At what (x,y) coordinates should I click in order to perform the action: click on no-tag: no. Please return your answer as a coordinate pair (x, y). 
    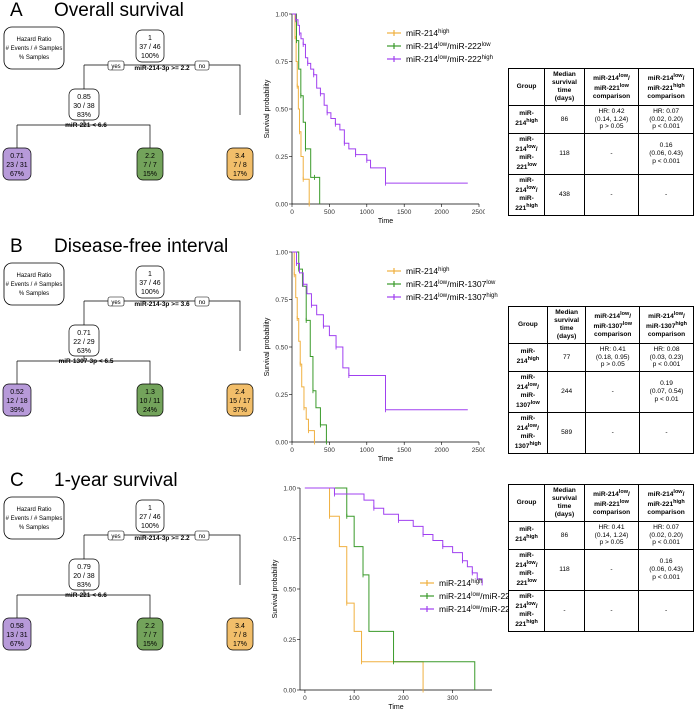
    Looking at the image, I should click on (202, 537).